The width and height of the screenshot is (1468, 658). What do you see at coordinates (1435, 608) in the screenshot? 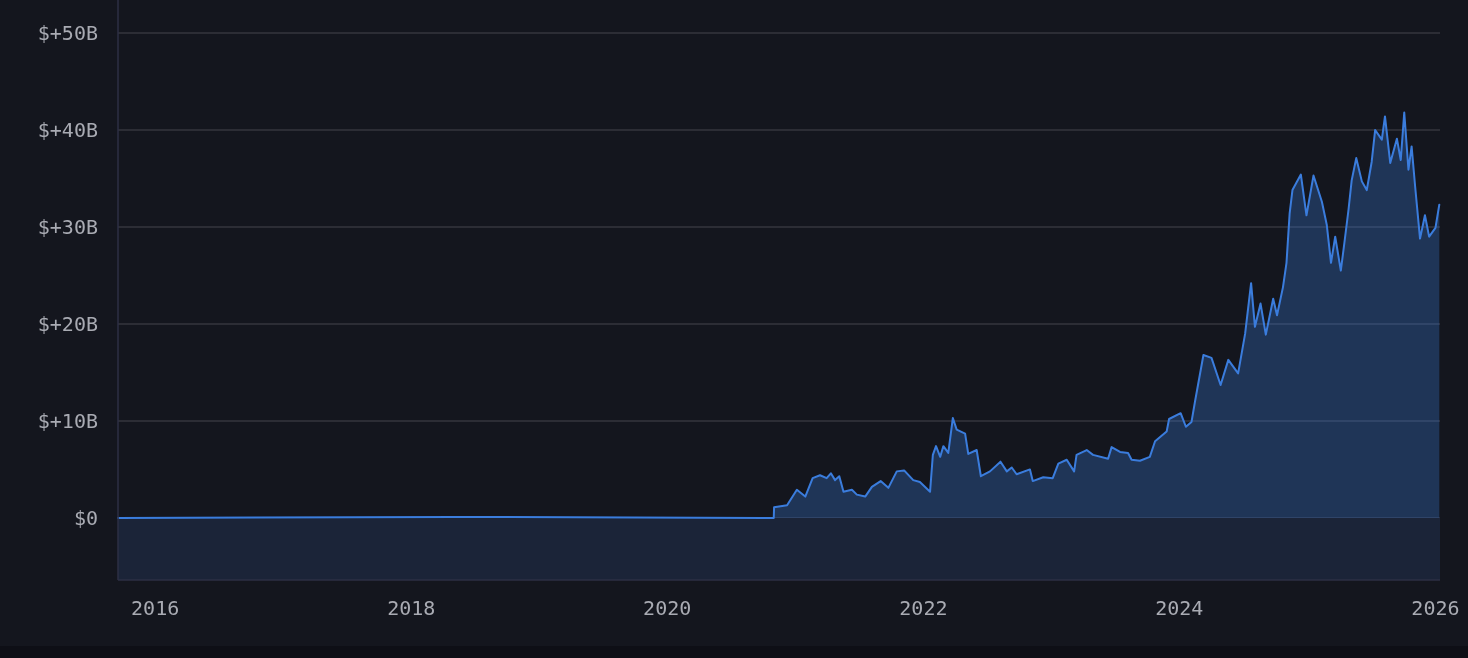
I see `x-tick-label: 2026` at bounding box center [1435, 608].